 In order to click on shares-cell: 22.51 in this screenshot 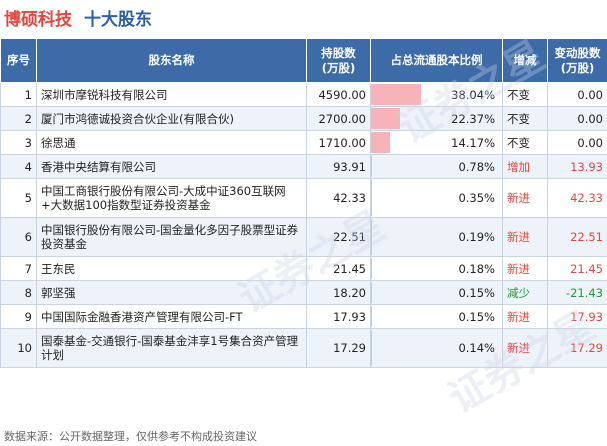, I will do `click(338, 237)`.